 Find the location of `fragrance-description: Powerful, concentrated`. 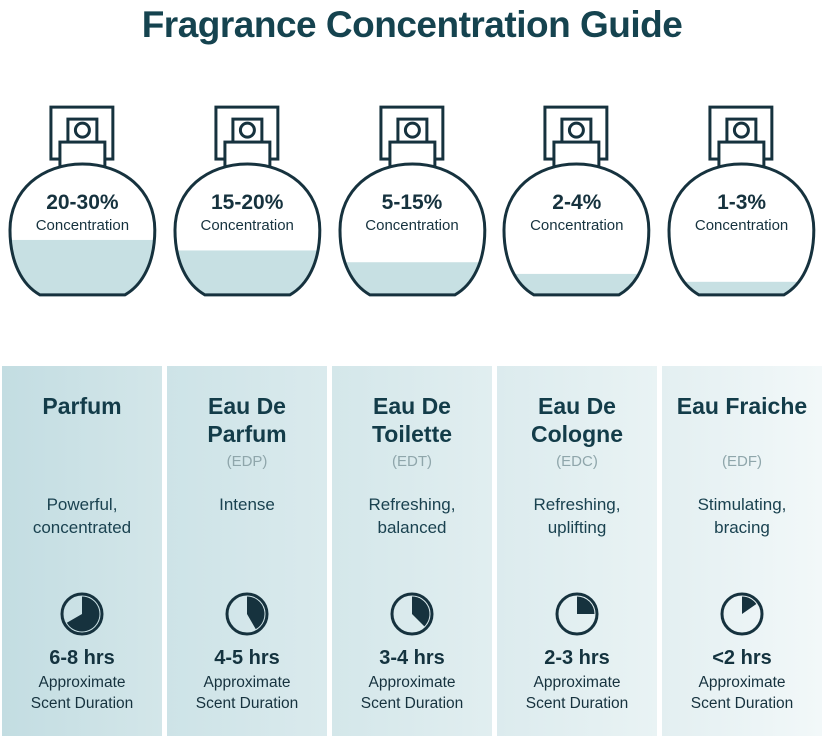

fragrance-description: Powerful, concentrated is located at coordinates (82, 516).